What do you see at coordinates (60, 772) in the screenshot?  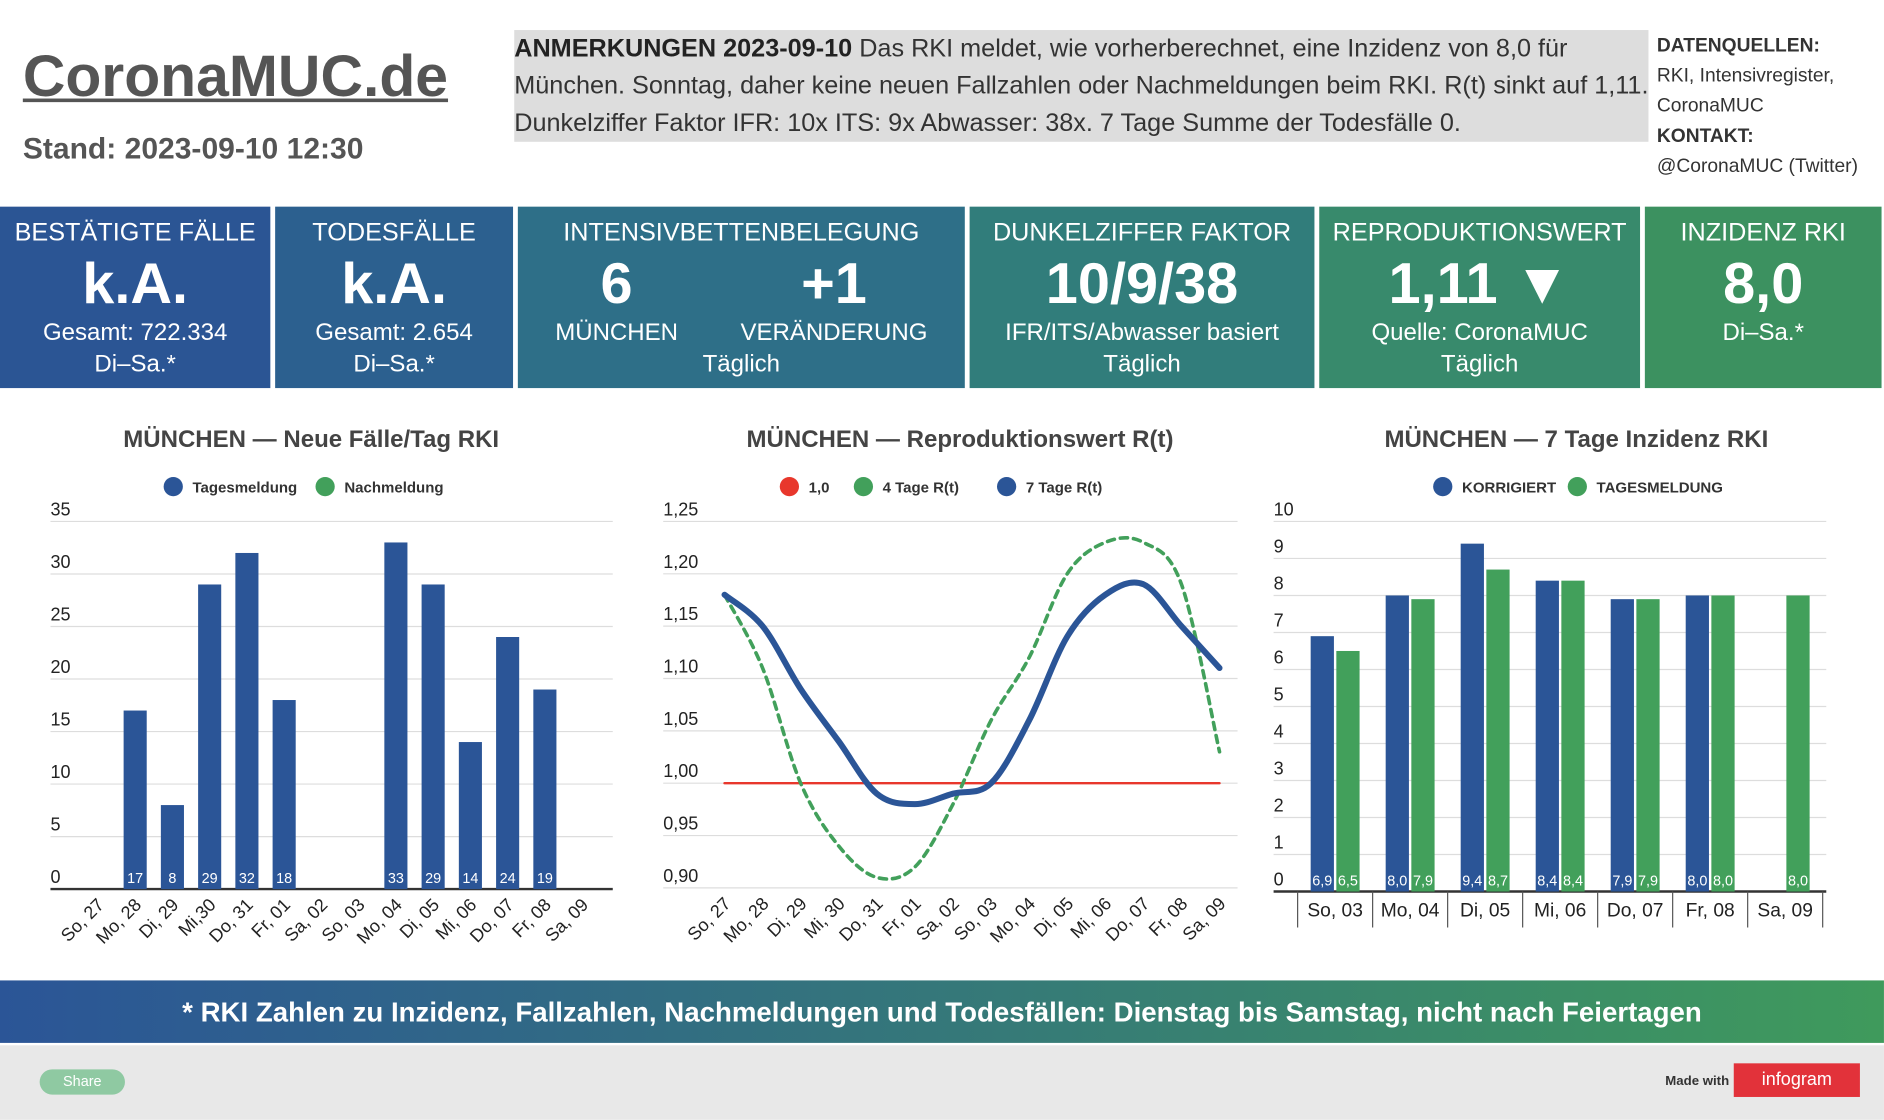 I see `y-tick-label: 10` at bounding box center [60, 772].